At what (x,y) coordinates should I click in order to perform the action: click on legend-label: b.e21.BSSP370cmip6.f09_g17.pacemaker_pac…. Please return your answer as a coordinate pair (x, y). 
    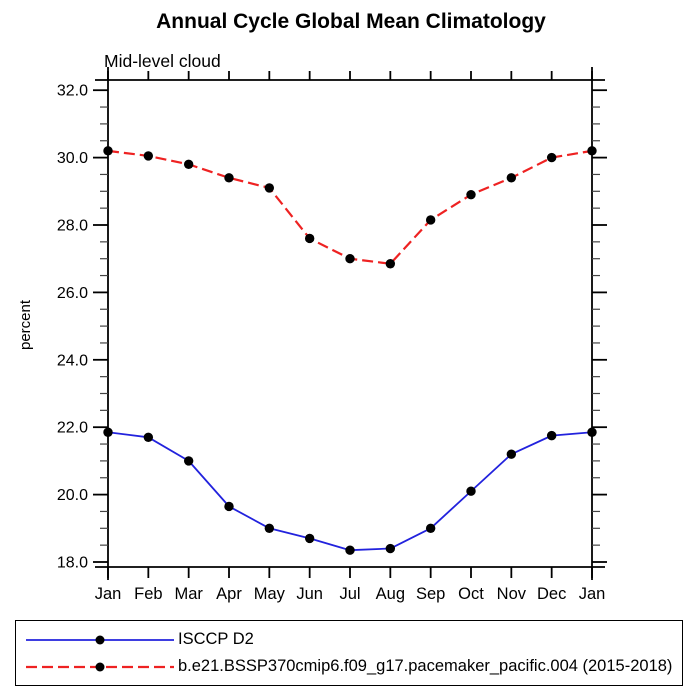
    Looking at the image, I should click on (425, 666).